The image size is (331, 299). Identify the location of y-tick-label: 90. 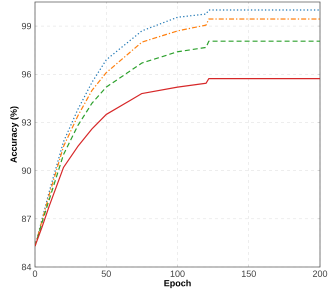
(27, 170).